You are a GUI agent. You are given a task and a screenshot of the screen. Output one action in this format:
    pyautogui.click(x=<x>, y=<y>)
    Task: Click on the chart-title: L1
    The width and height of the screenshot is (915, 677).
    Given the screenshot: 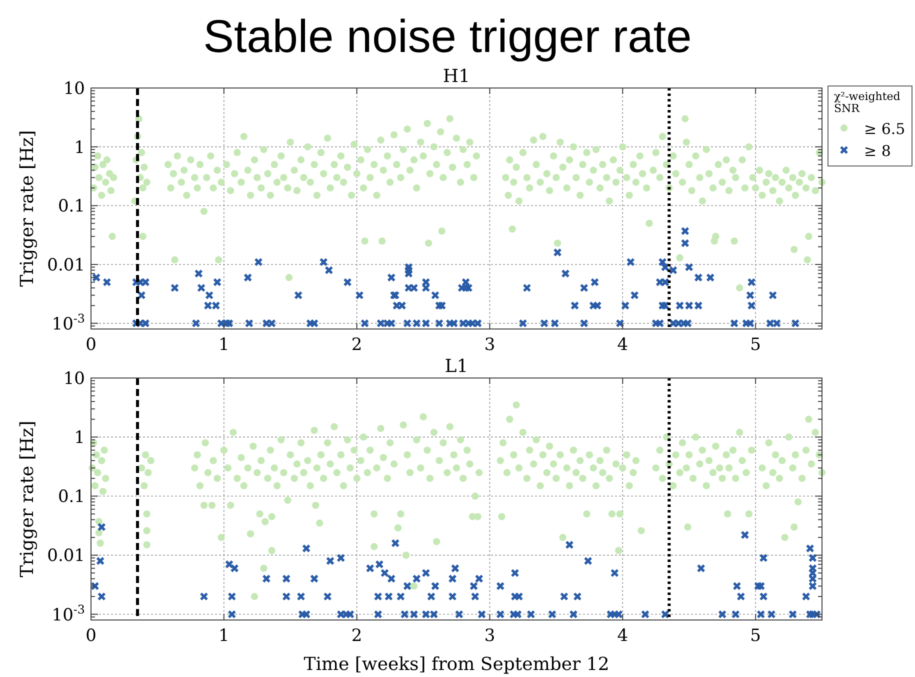 What is the action you would take?
    pyautogui.click(x=456, y=366)
    